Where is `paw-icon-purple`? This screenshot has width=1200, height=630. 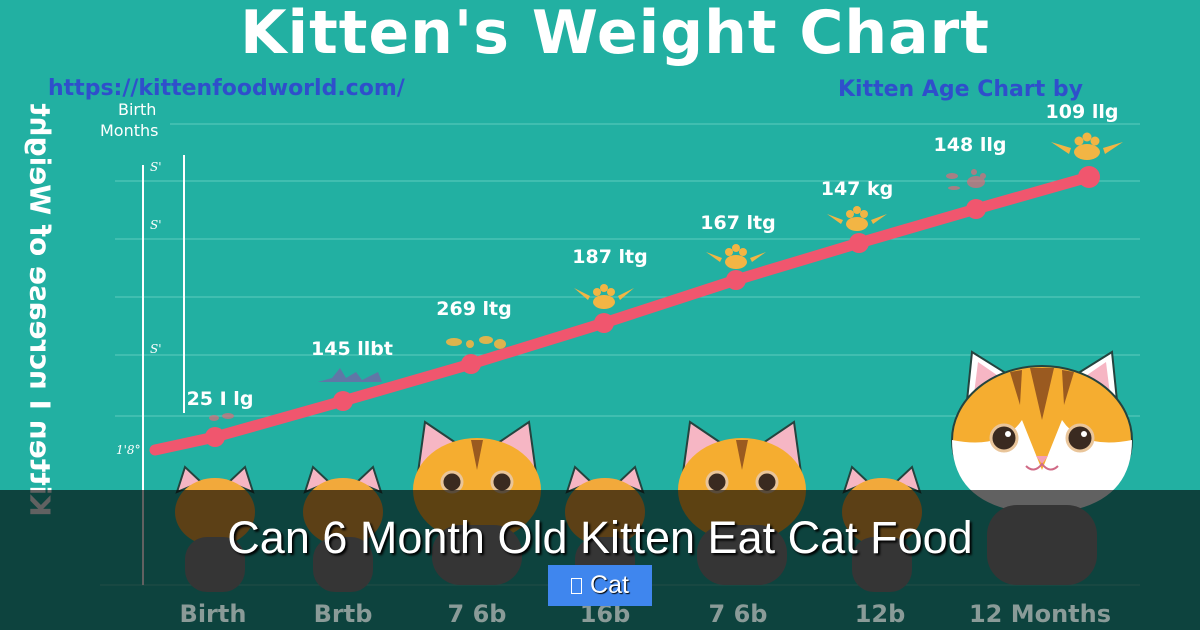
paw-icon-purple is located at coordinates (350, 375).